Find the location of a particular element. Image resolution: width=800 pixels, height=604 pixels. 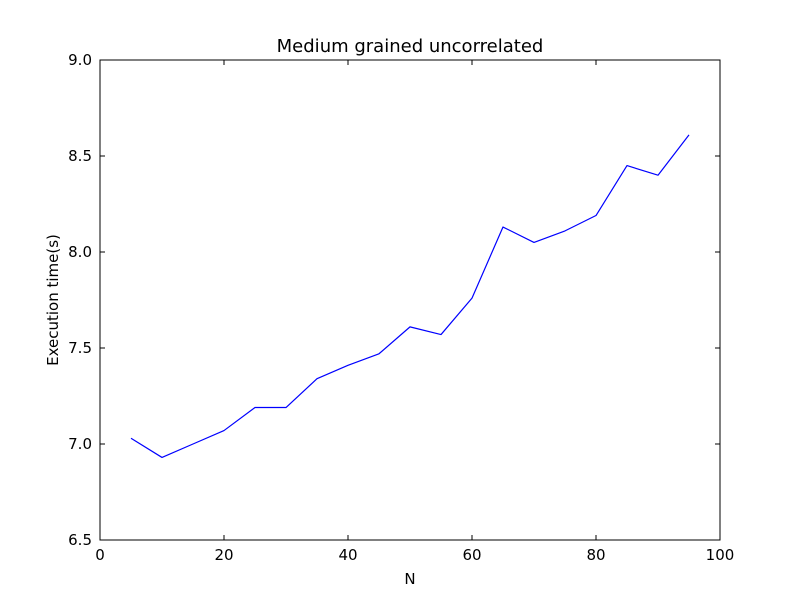

y-axis-label: Execution time(s) is located at coordinates (53, 300).